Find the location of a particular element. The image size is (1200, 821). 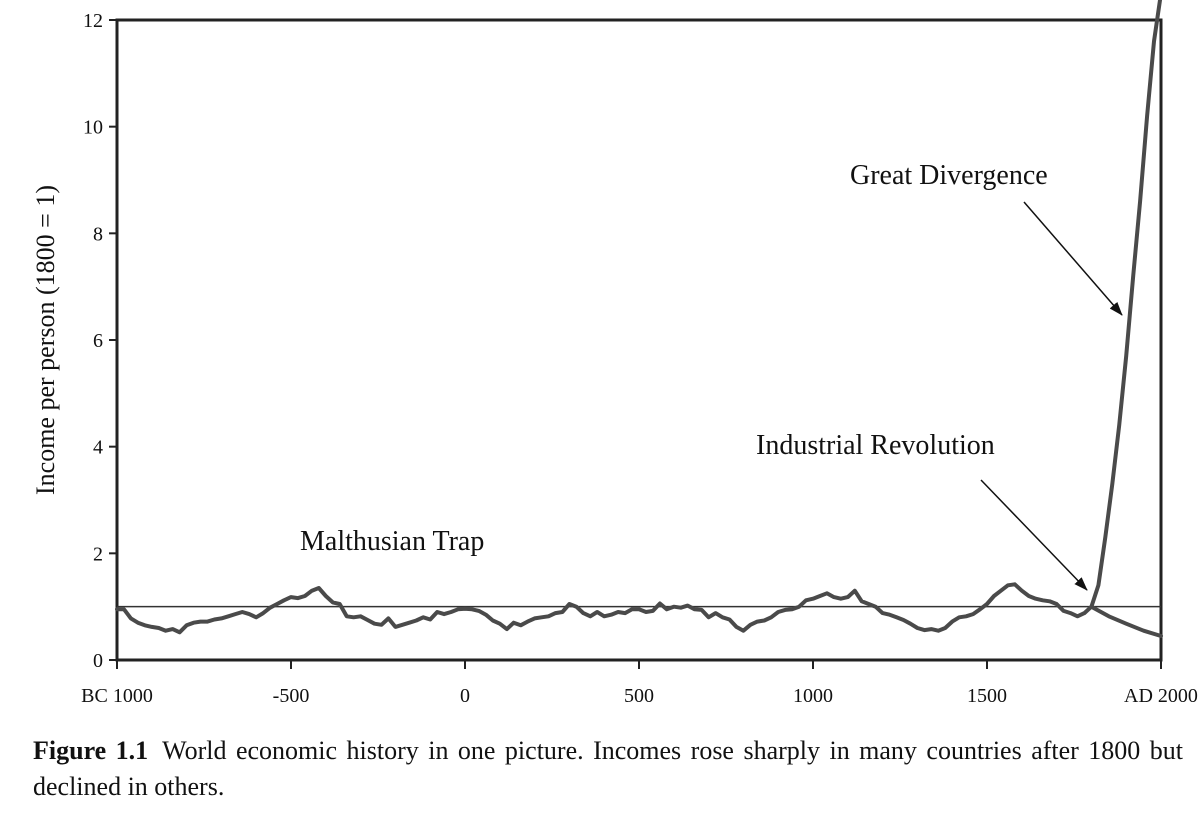

arrow-industrial-revolution is located at coordinates (1034, 535).